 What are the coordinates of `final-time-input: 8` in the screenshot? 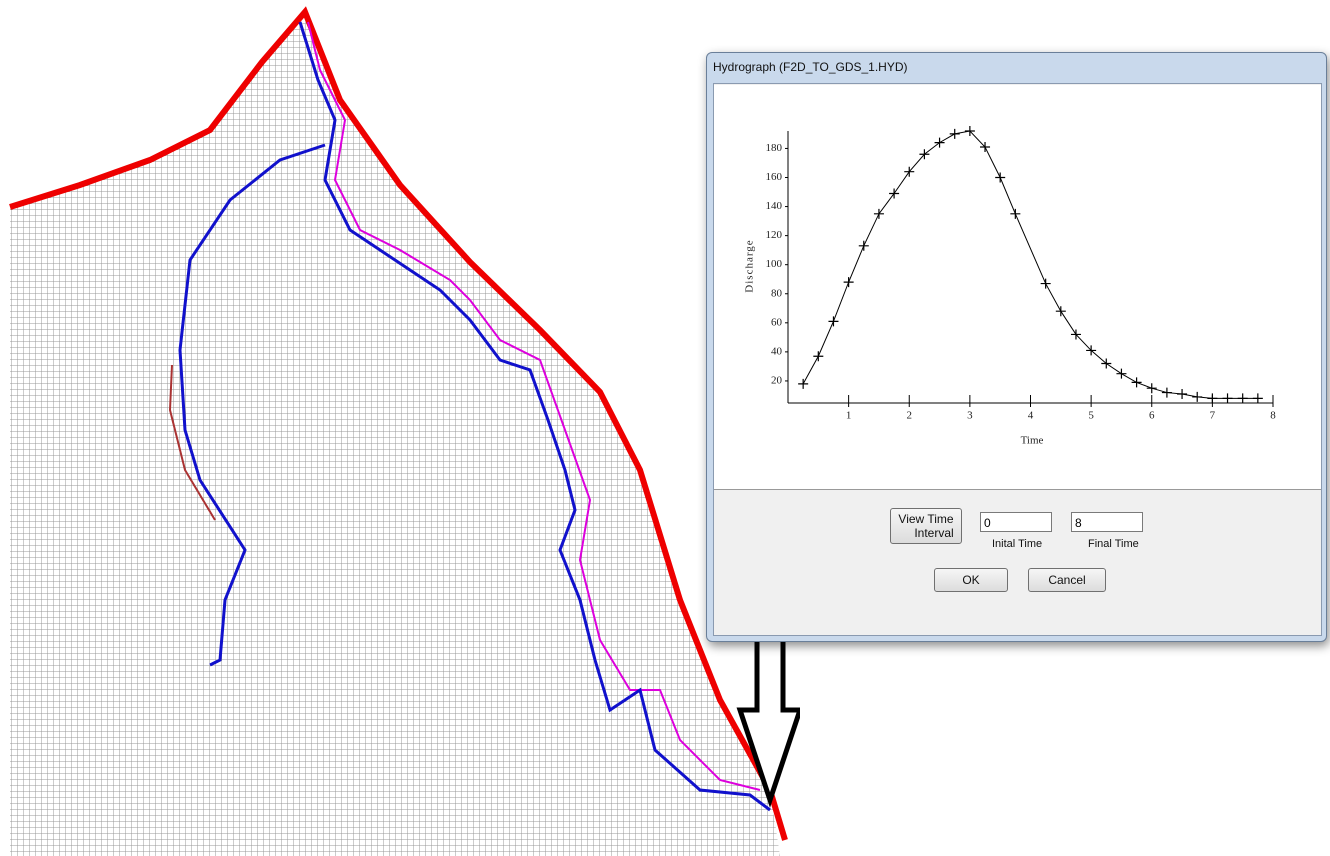 It's located at (1107, 522).